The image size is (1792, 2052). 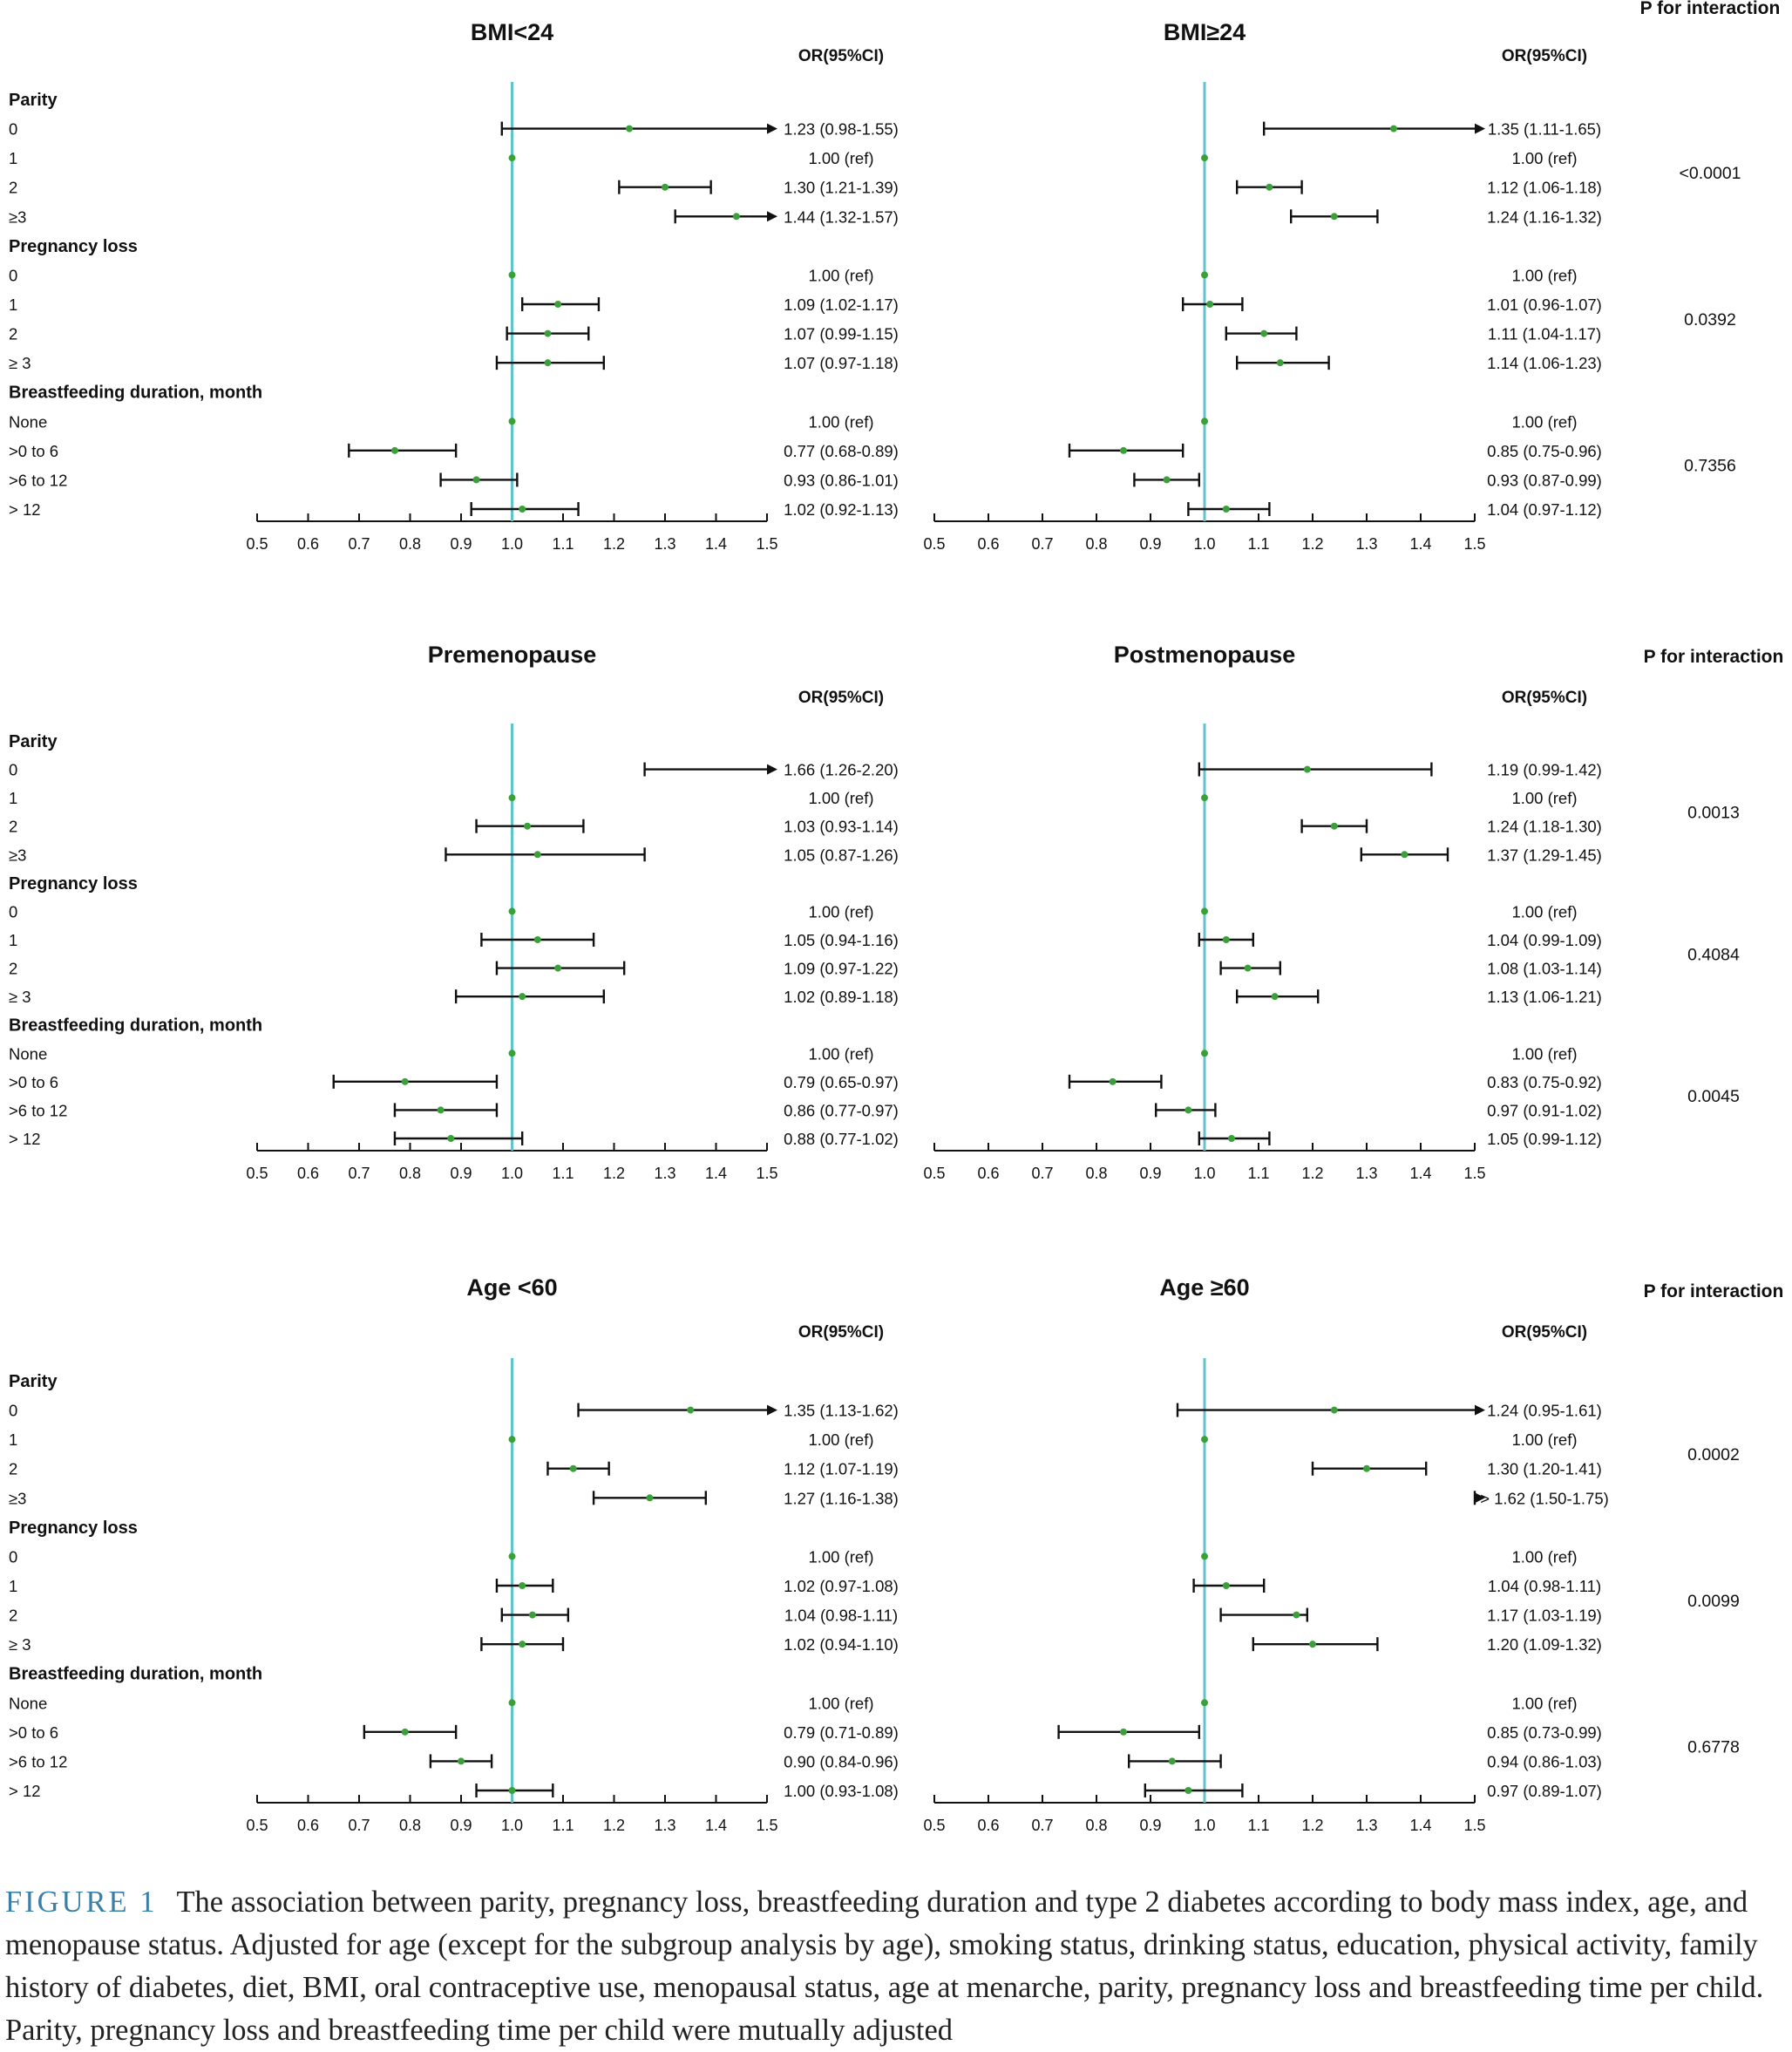 I want to click on or-value-label: 1.02 (0.89-1.18), so click(x=842, y=997).